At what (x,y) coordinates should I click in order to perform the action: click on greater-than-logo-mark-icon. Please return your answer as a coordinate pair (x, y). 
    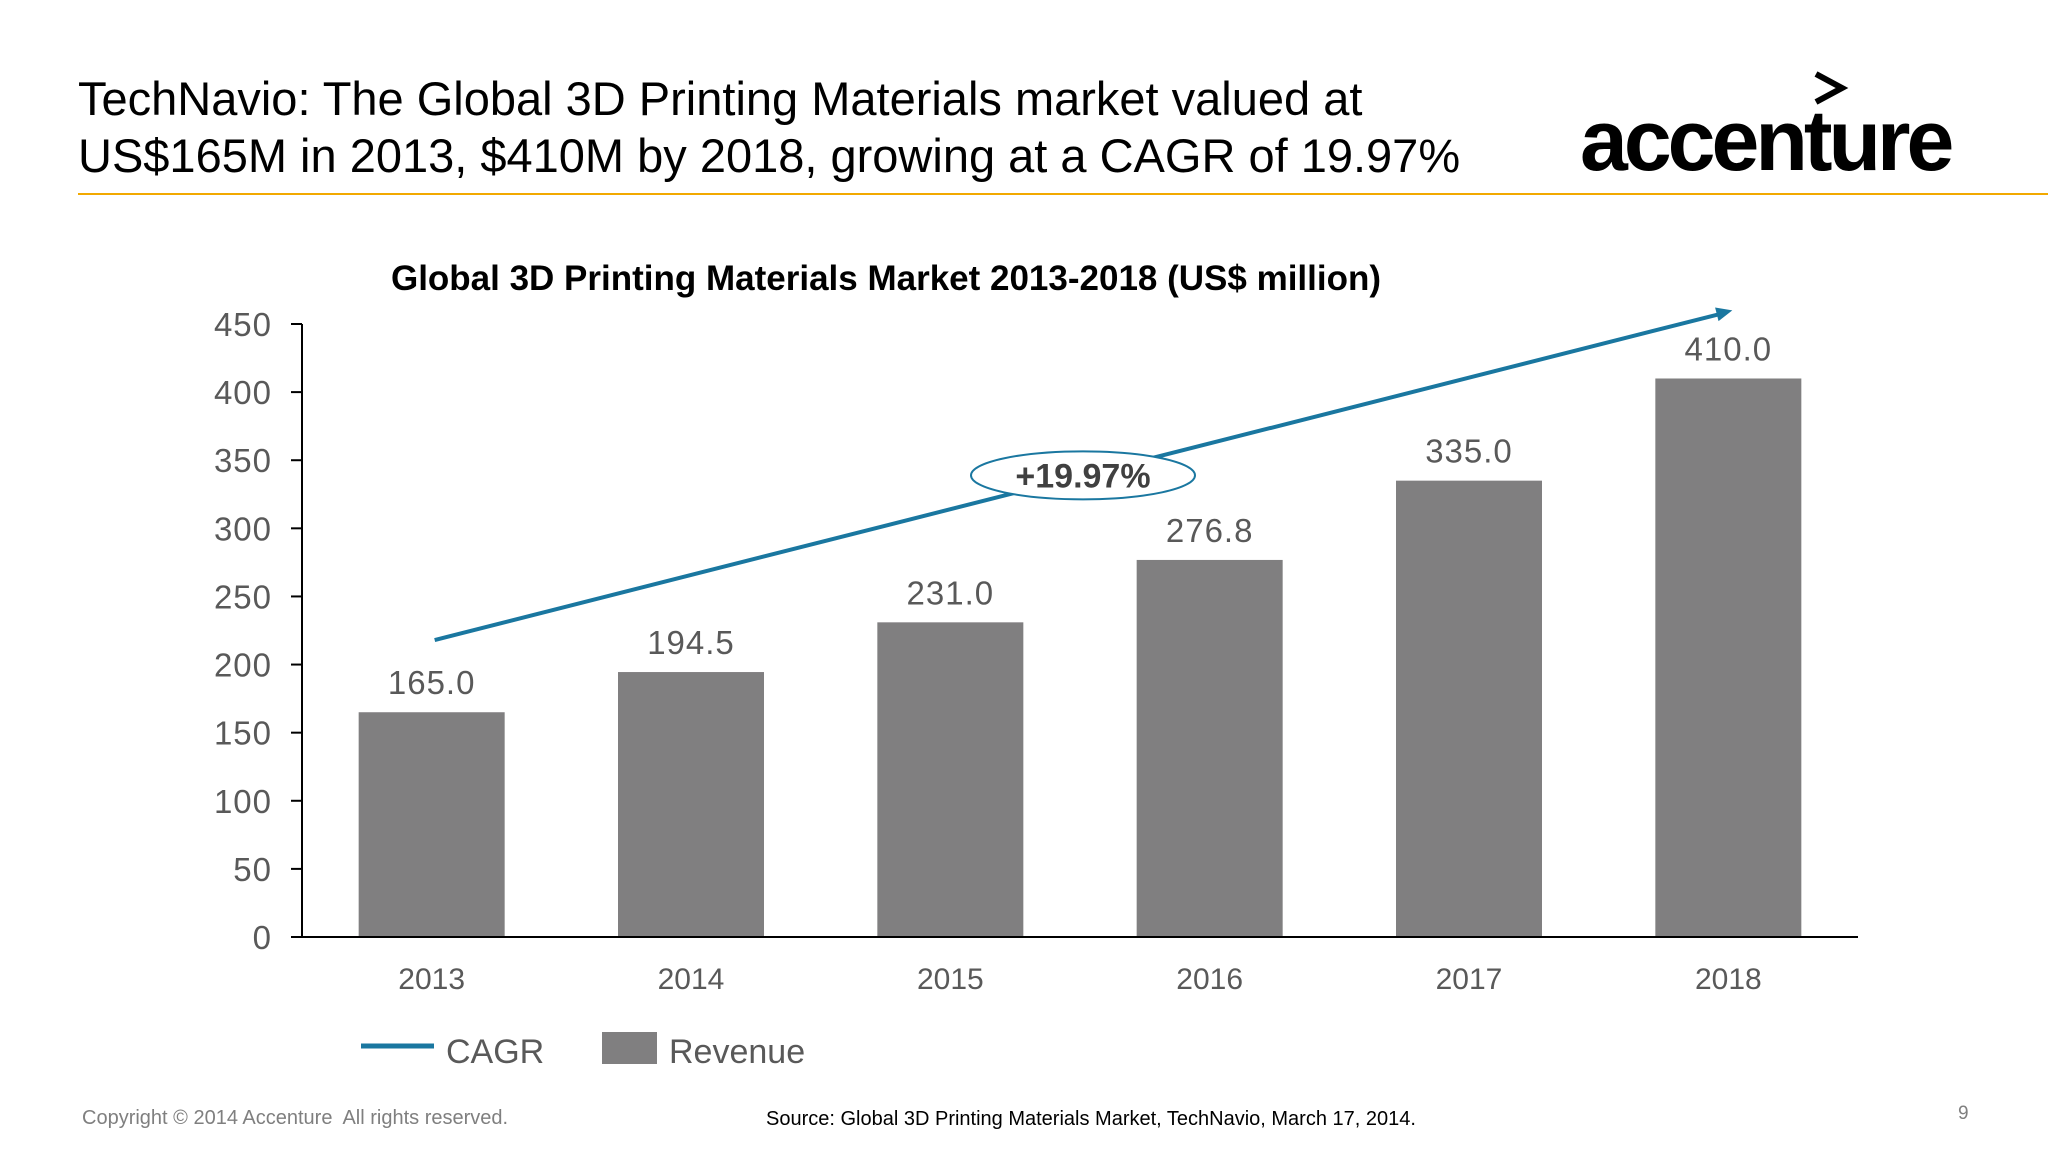
    Looking at the image, I should click on (1831, 88).